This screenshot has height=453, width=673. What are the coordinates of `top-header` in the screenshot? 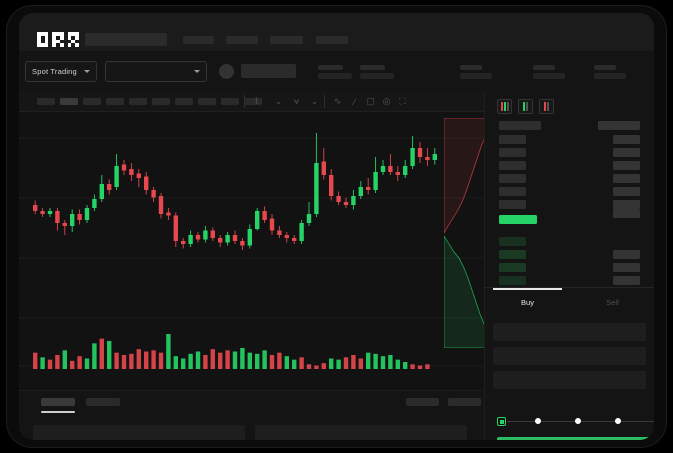 It's located at (336, 32).